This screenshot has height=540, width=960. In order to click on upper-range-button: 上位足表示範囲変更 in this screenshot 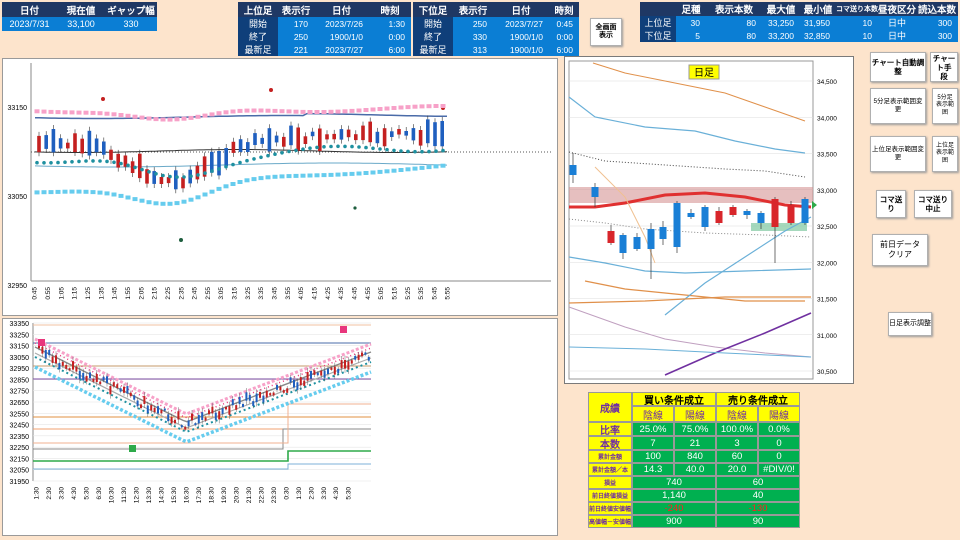, I will do `click(898, 154)`.